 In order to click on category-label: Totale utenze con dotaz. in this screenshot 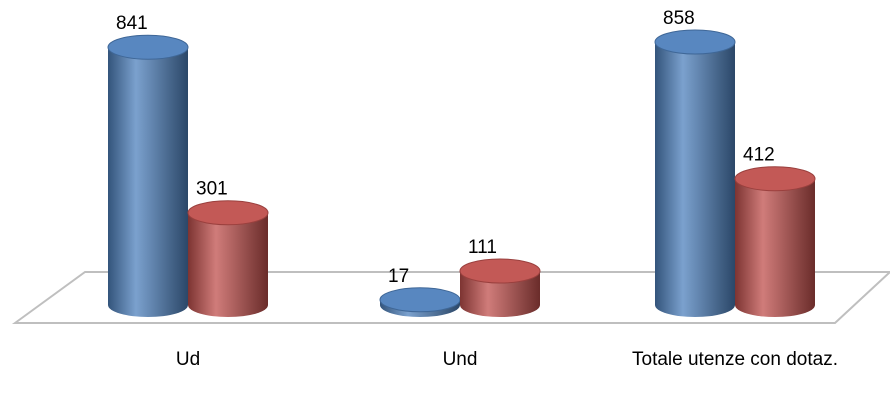, I will do `click(735, 359)`.